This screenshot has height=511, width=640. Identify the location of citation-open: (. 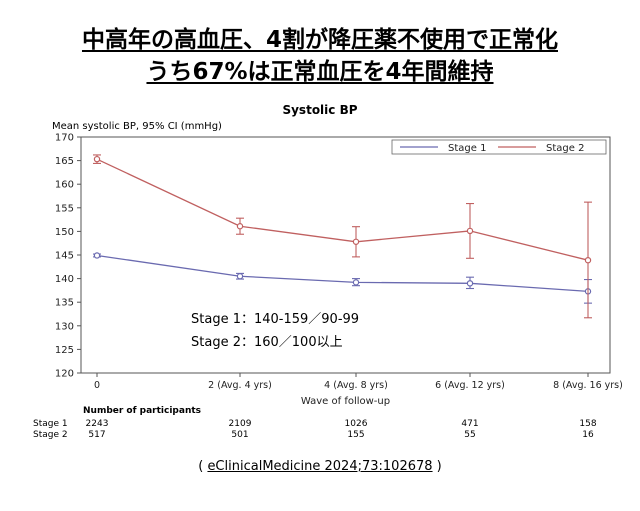
(203, 466).